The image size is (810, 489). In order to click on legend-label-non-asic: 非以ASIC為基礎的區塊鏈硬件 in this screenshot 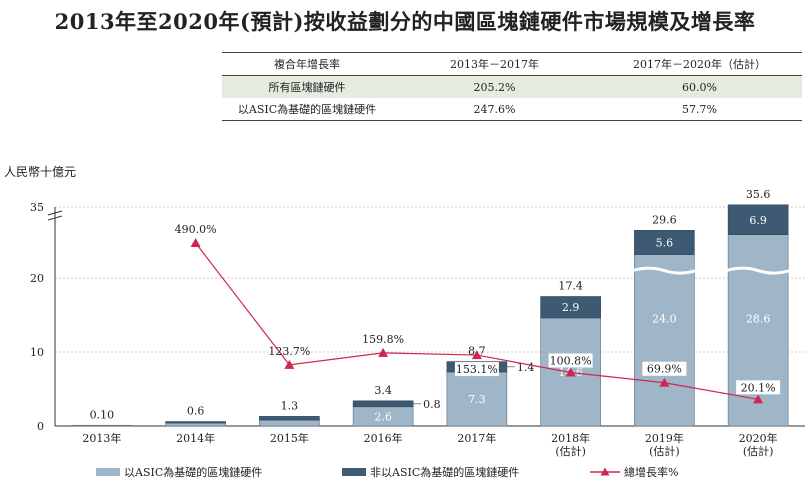, I will do `click(445, 472)`.